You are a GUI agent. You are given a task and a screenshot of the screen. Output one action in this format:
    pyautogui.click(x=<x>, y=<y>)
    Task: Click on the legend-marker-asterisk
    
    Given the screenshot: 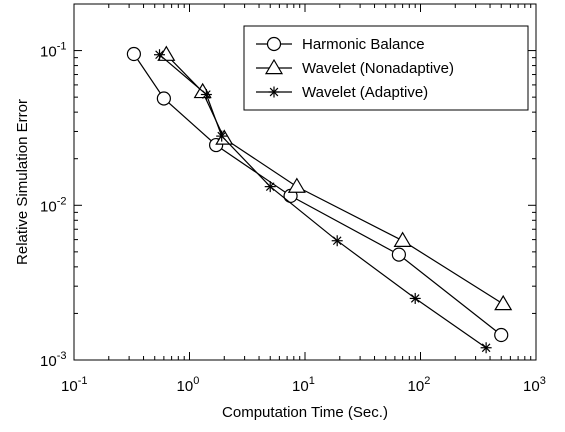 What is the action you would take?
    pyautogui.click(x=274, y=92)
    